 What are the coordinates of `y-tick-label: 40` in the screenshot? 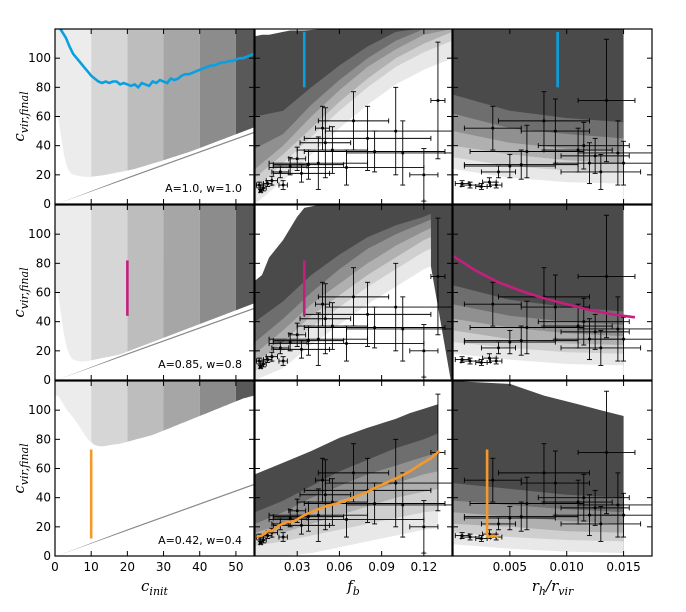 It's located at (43, 146).